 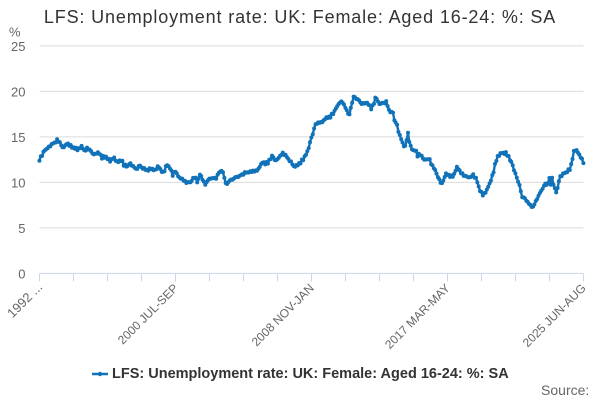 What do you see at coordinates (21, 228) in the screenshot?
I see `svg-text: 5` at bounding box center [21, 228].